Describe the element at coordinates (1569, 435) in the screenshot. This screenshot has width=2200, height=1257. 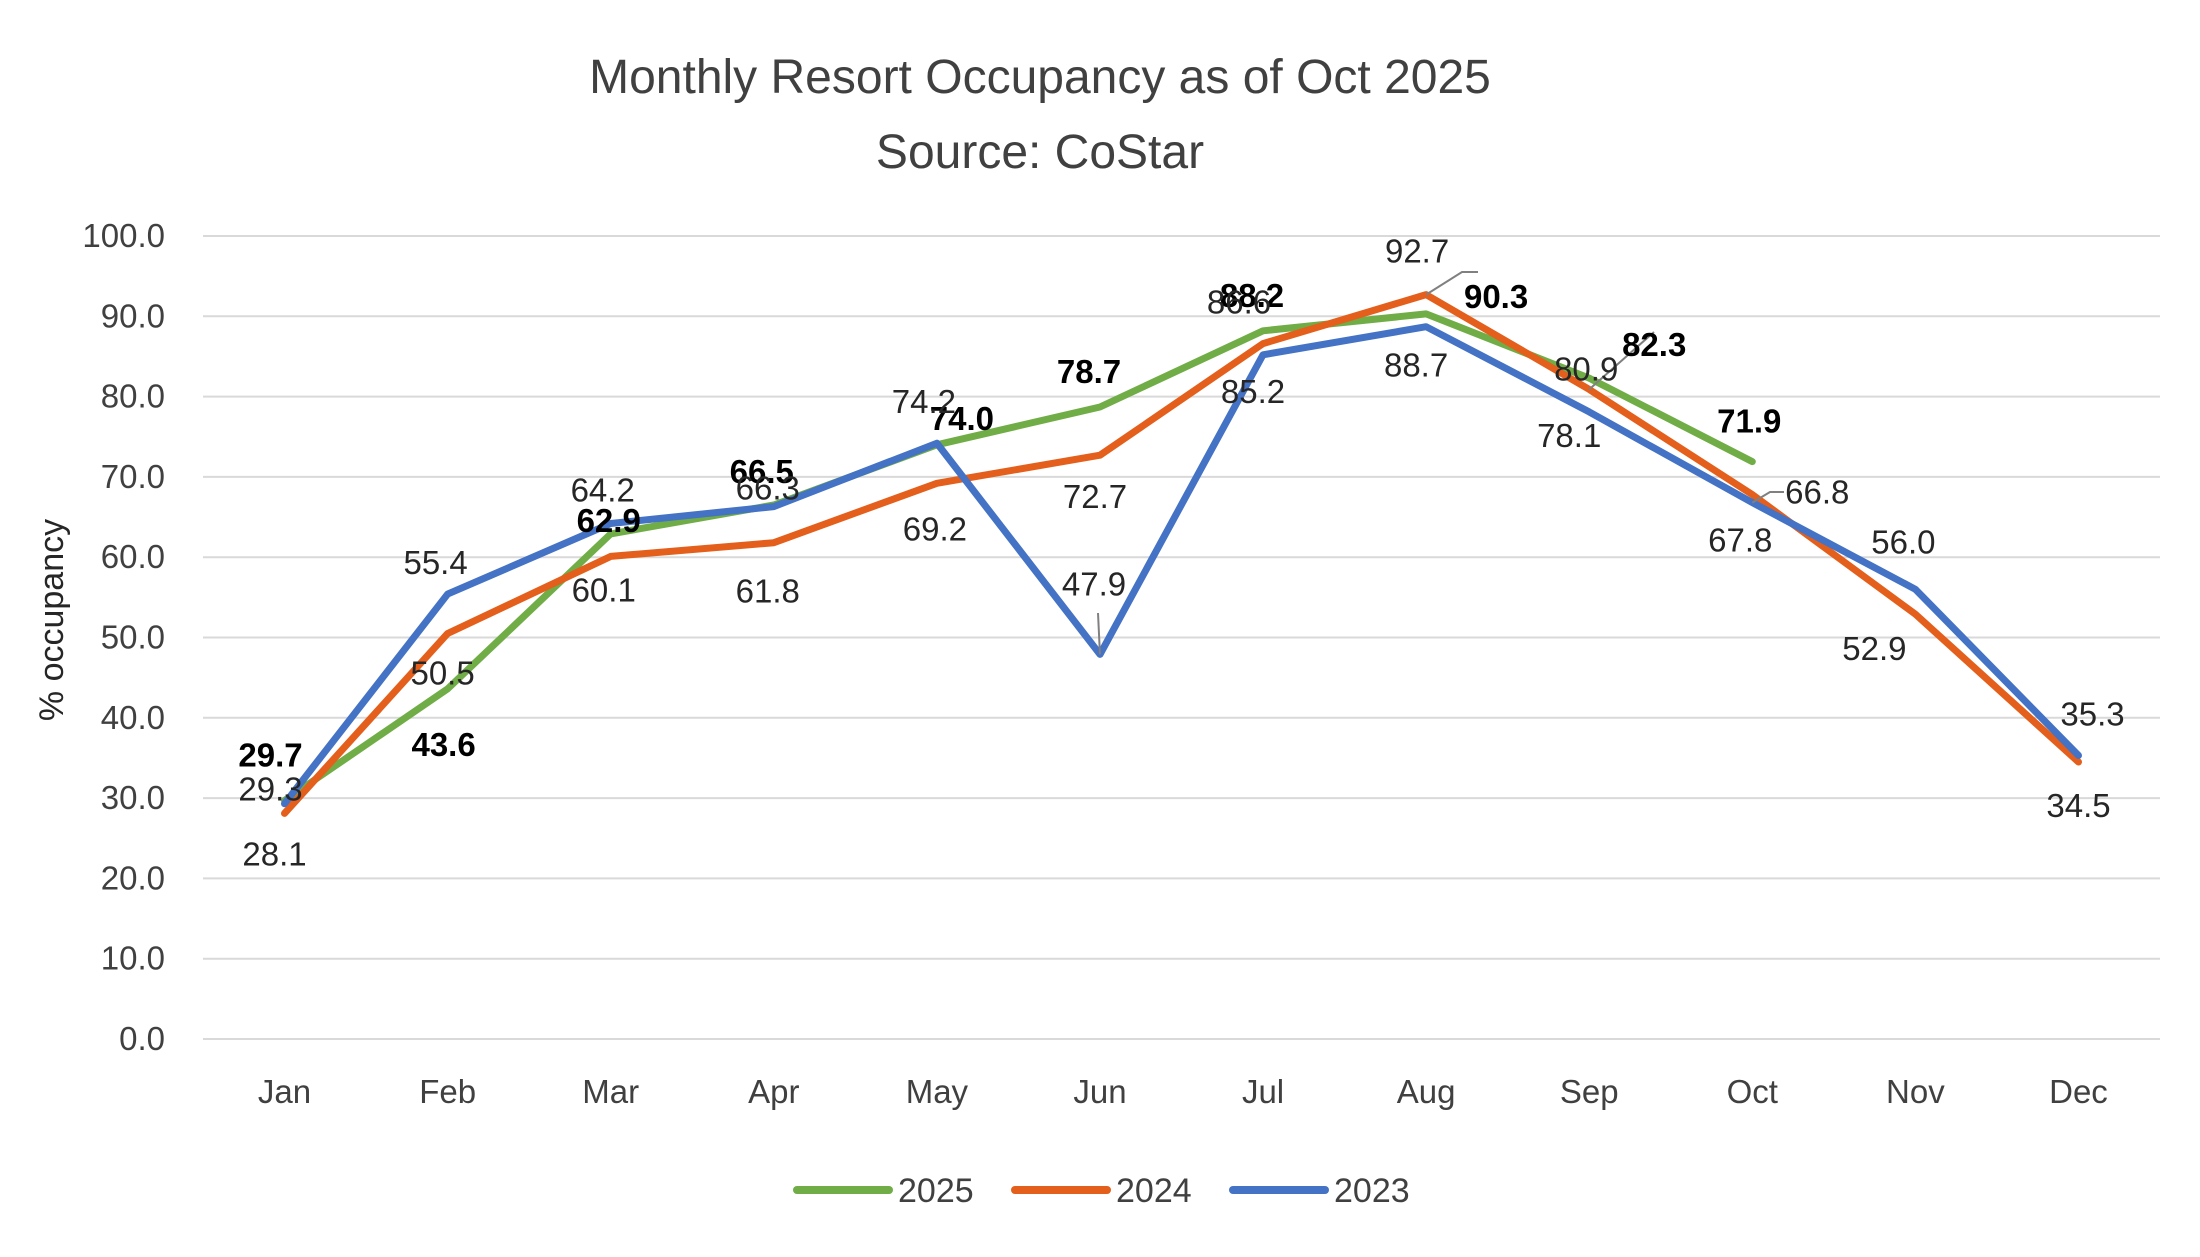
I see `data-label-2023-Sep: 78.1` at that location.